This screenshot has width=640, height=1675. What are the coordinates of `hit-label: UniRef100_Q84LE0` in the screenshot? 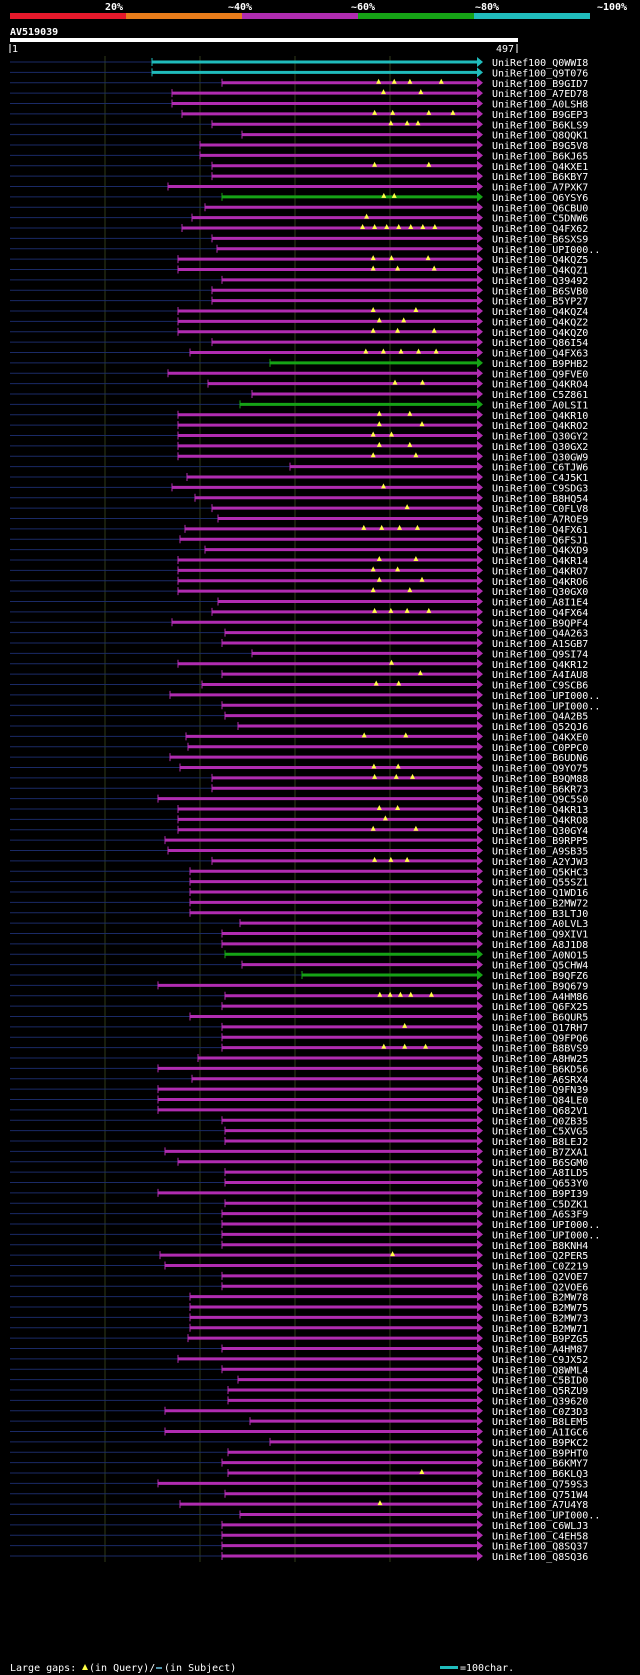 It's located at (540, 1101).